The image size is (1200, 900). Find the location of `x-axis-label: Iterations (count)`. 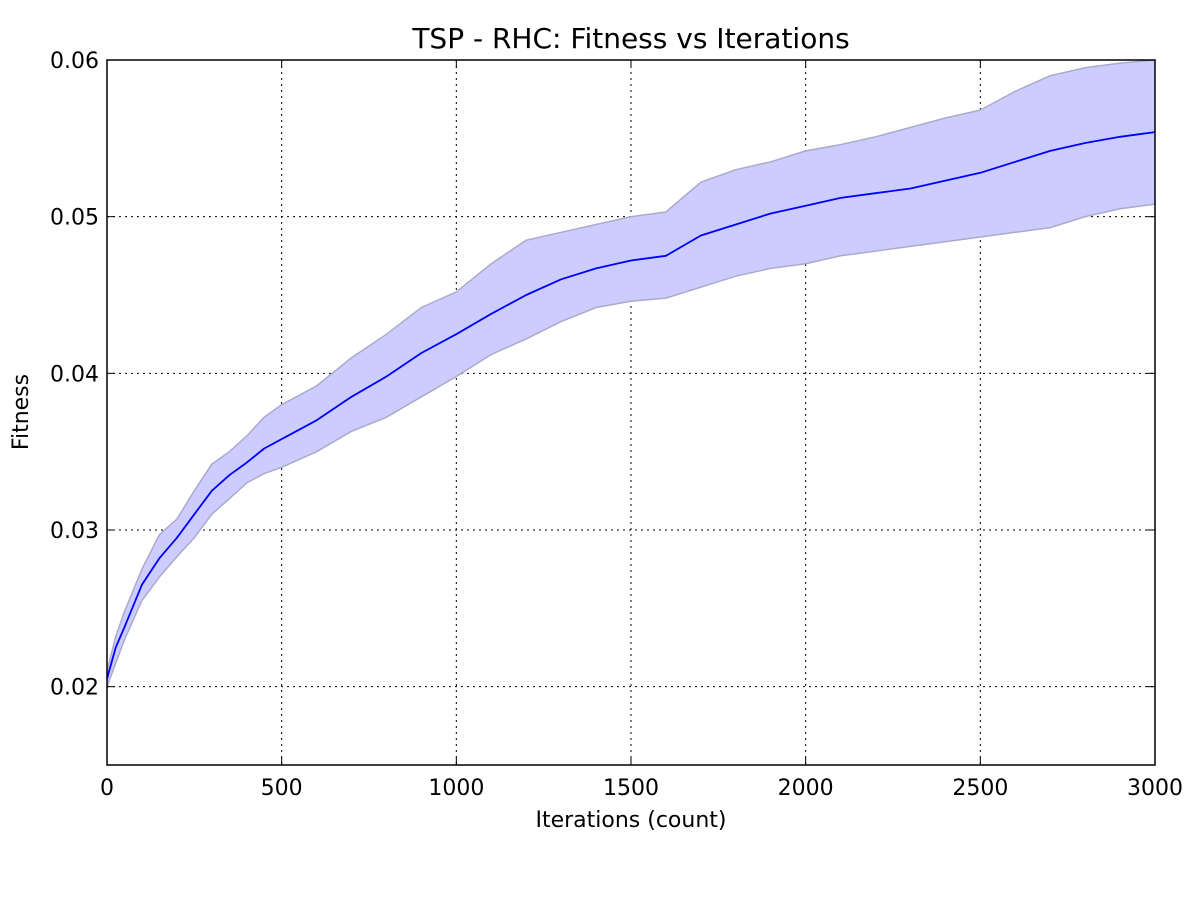

x-axis-label: Iterations (count) is located at coordinates (630, 820).